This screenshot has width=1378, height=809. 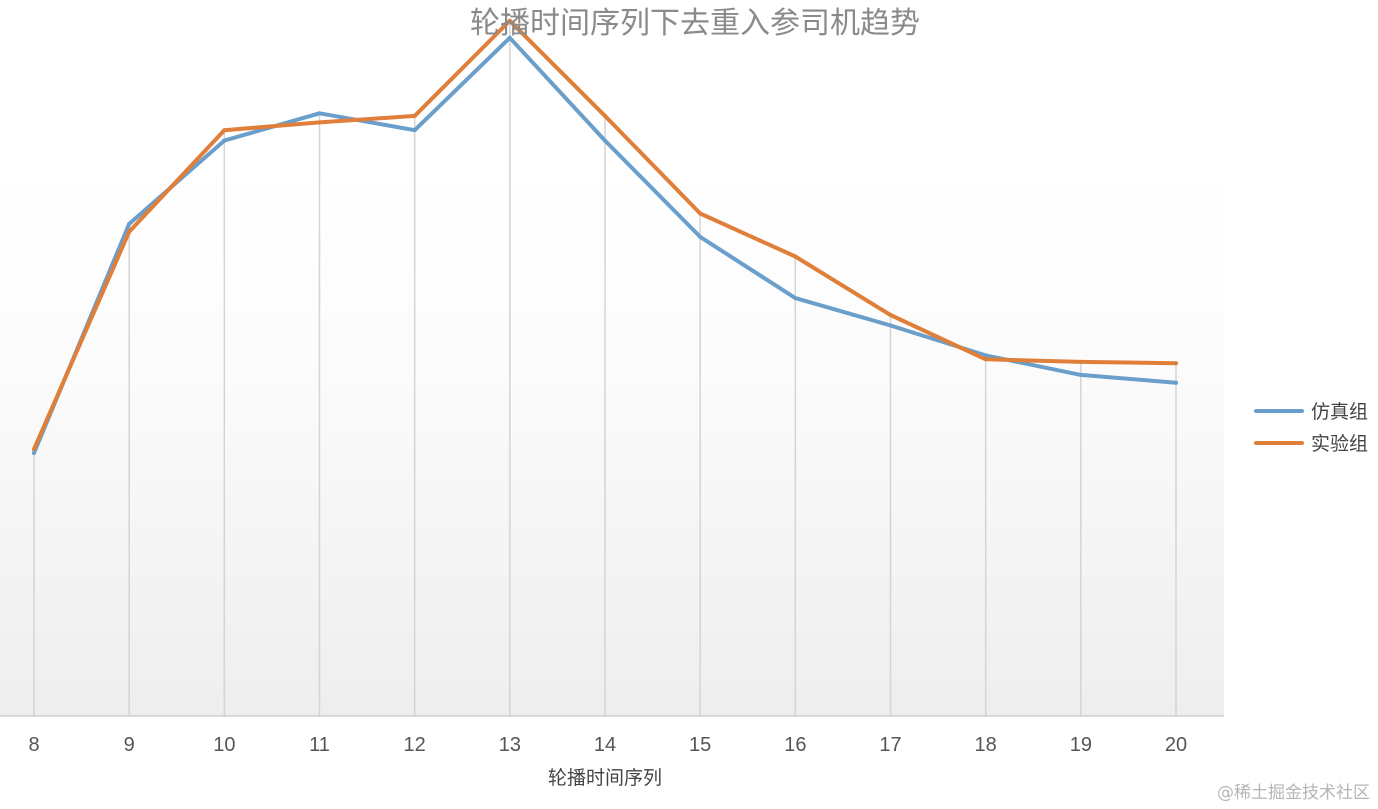 I want to click on x-tick-label-10: 10, so click(x=224, y=745).